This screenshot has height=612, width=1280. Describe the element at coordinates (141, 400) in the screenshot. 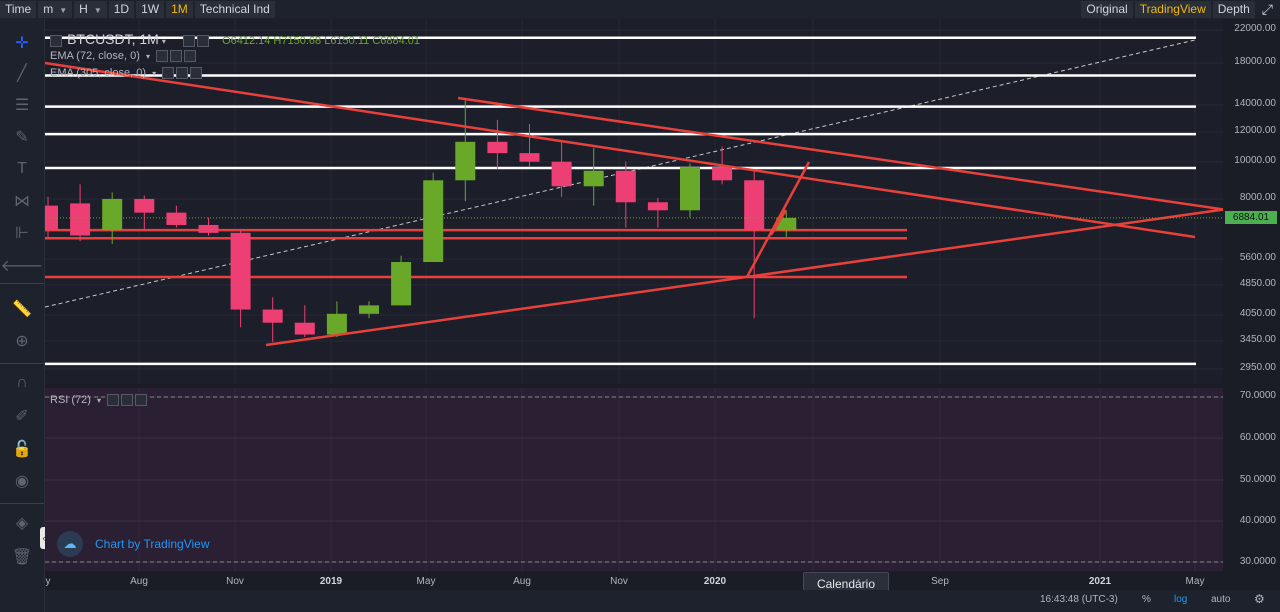

I see `rsi-remove-icon` at that location.